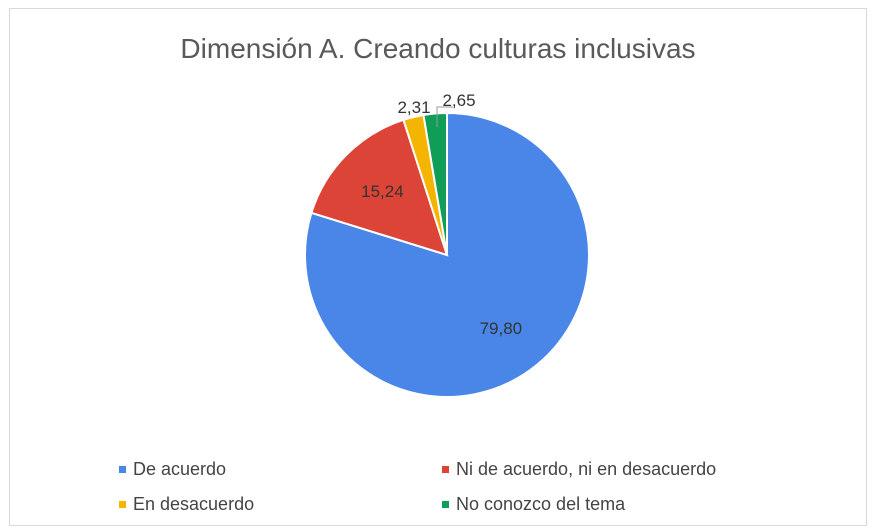 This screenshot has width=872, height=531. Describe the element at coordinates (586, 469) in the screenshot. I see `legend-label: Ni de acuerdo, ni en desacuerdo` at that location.